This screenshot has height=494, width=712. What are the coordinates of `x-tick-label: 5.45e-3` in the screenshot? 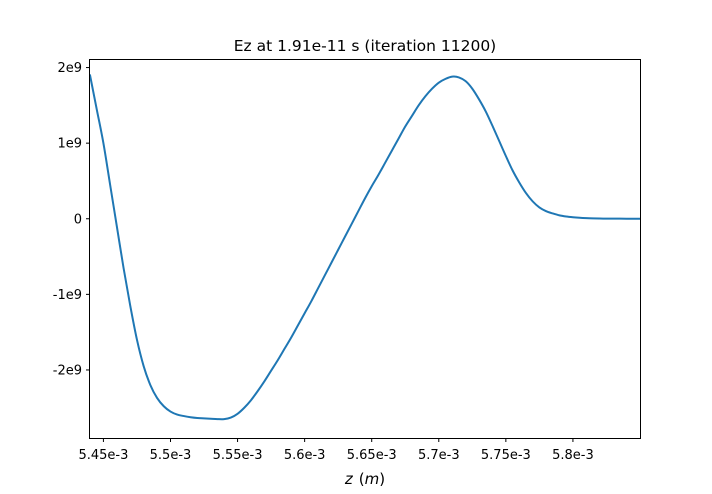 It's located at (103, 455).